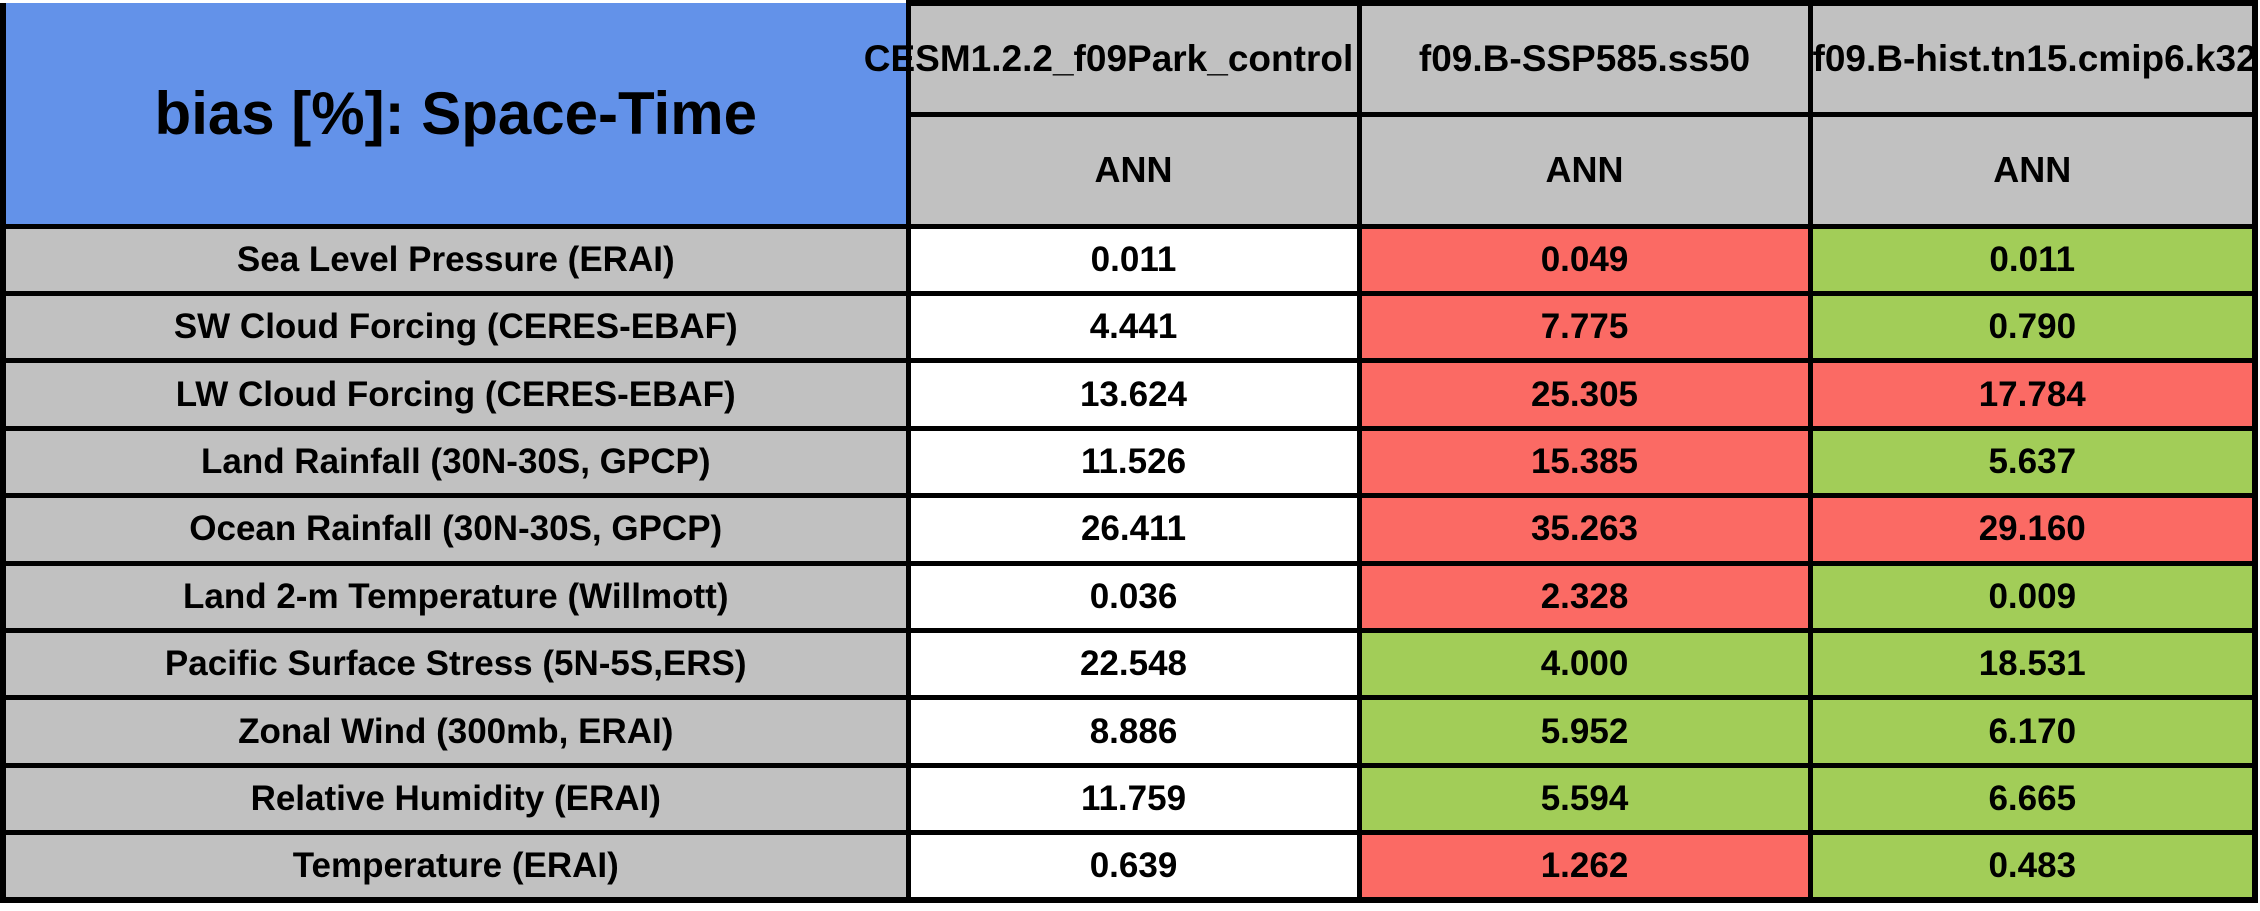  I want to click on value-cell: 5.594, so click(1584, 799).